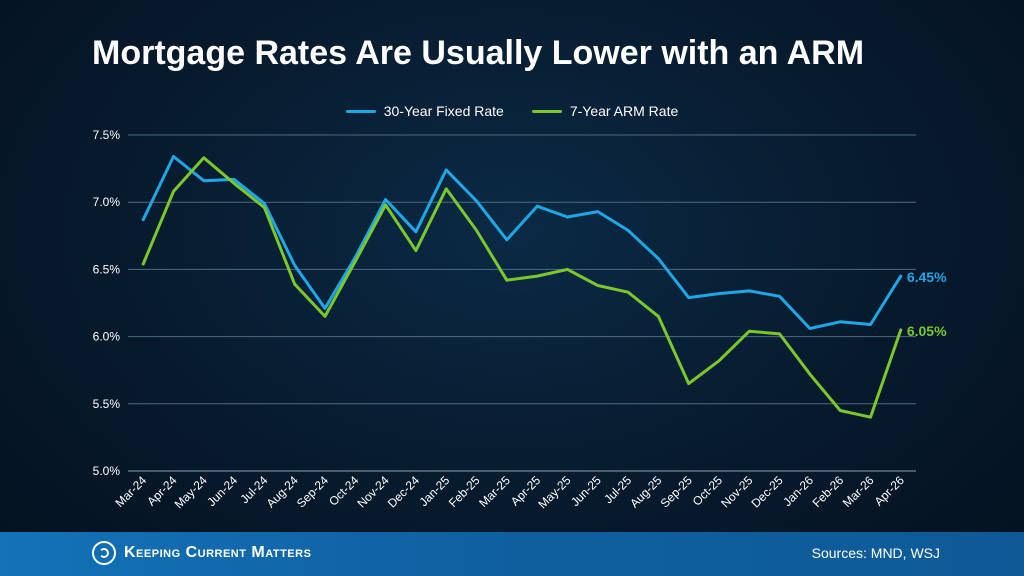 This screenshot has height=576, width=1024. Describe the element at coordinates (107, 202) in the screenshot. I see `y-tick-label: 7.0%` at that location.